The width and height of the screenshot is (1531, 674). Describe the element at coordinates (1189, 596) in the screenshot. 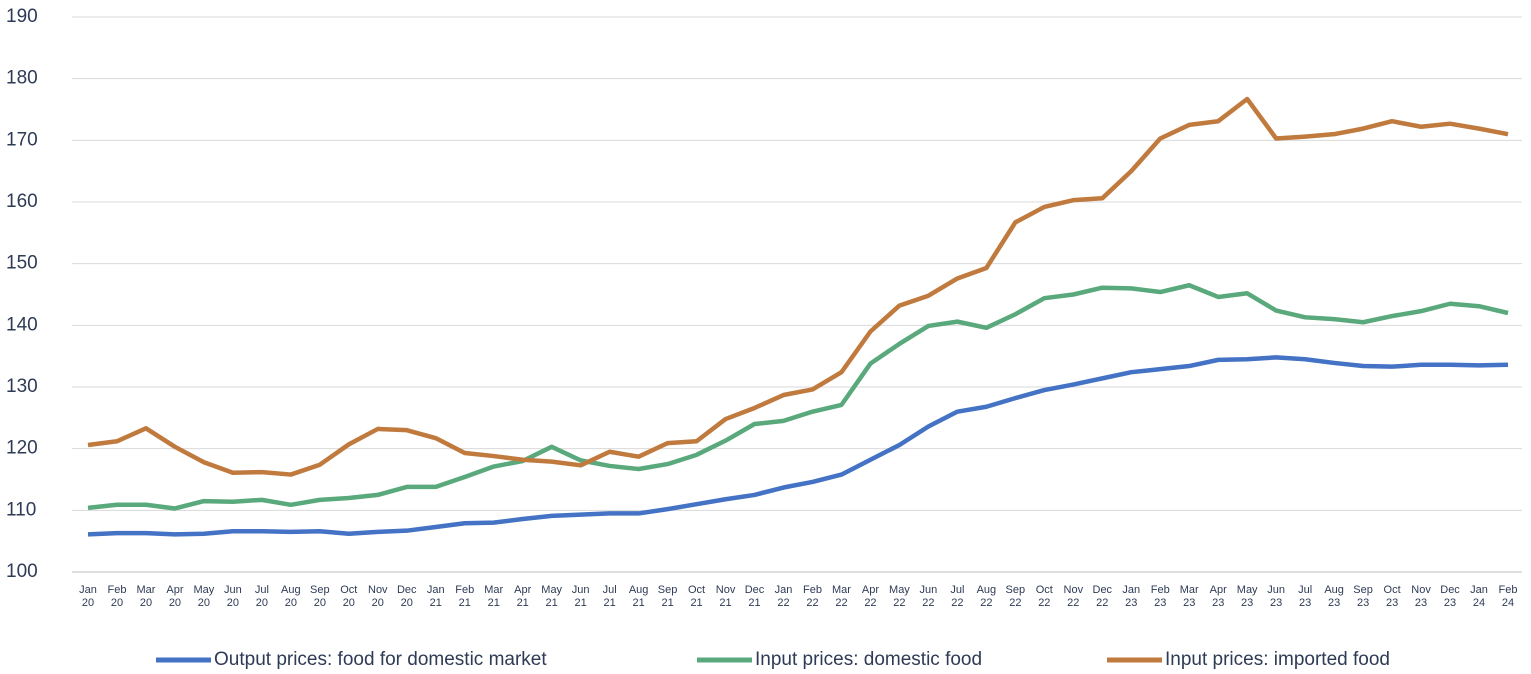

I see `x-tick-label: Mar 23` at that location.